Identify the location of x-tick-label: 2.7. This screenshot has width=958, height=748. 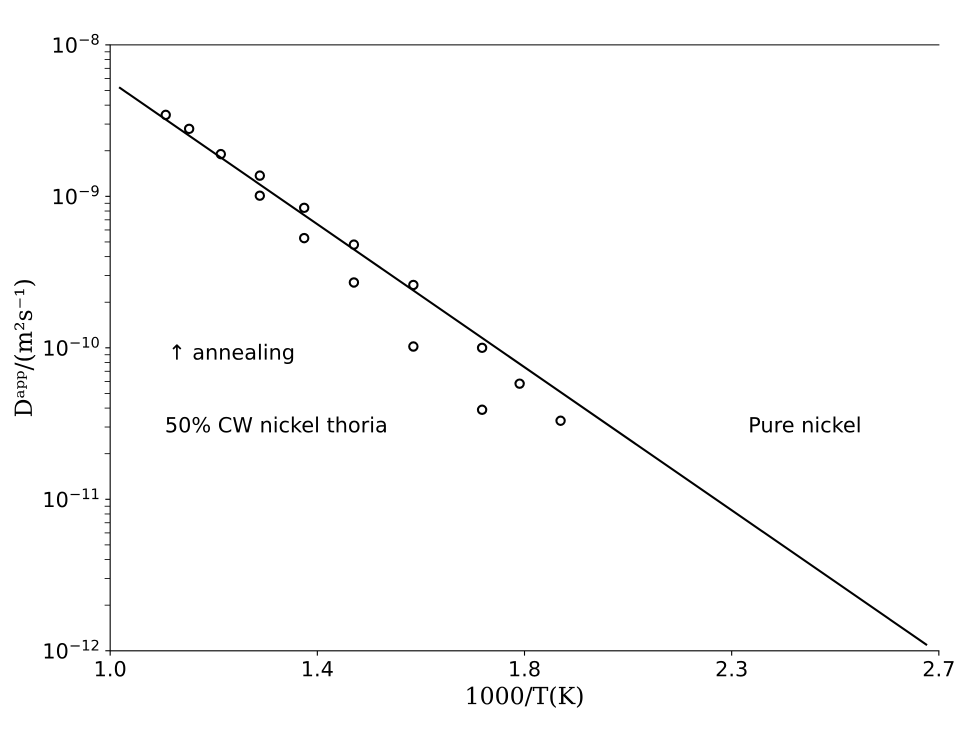
(939, 668).